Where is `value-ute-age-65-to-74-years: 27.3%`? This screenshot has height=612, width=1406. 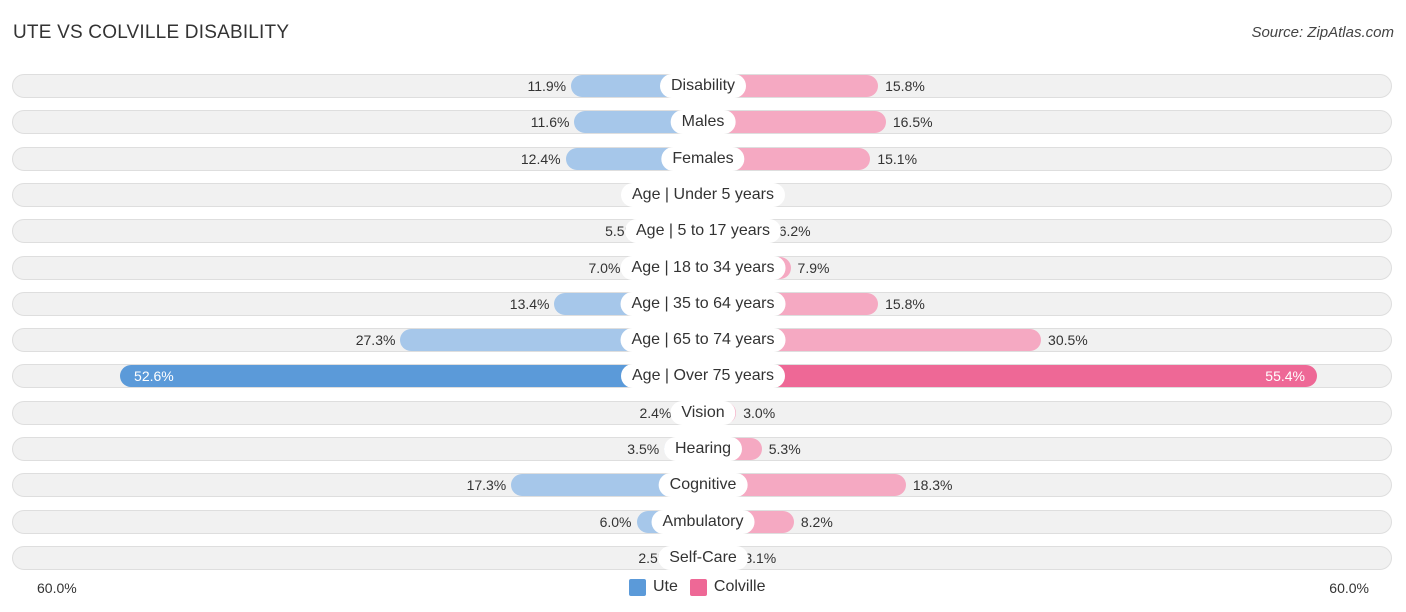 value-ute-age-65-to-74-years: 27.3% is located at coordinates (375, 340).